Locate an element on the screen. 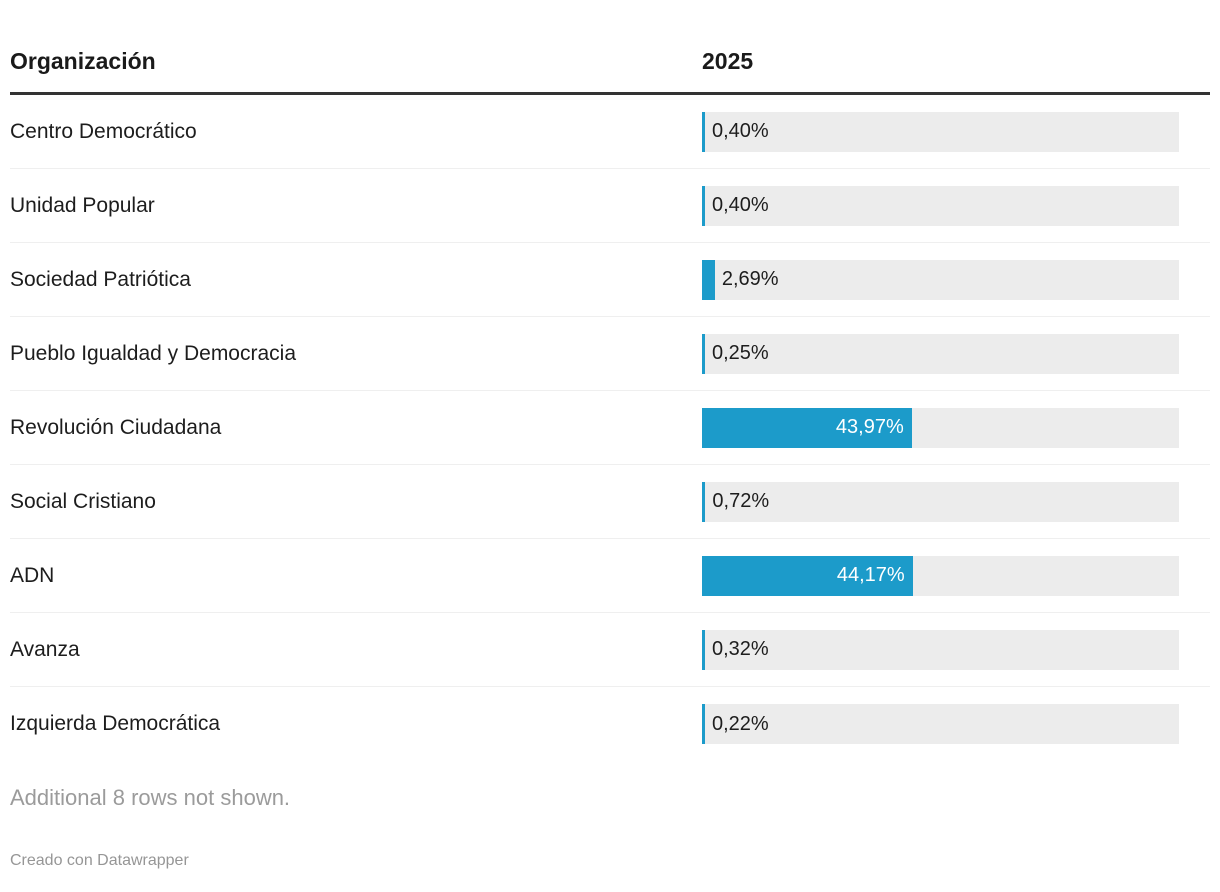 The height and width of the screenshot is (892, 1220). bar-value: 0,25% is located at coordinates (740, 353).